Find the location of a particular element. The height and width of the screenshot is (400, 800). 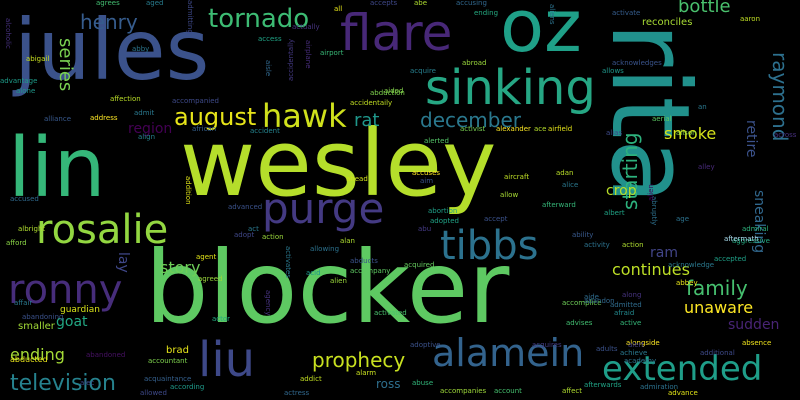

word-accuses: accuses is located at coordinates (426, 173).